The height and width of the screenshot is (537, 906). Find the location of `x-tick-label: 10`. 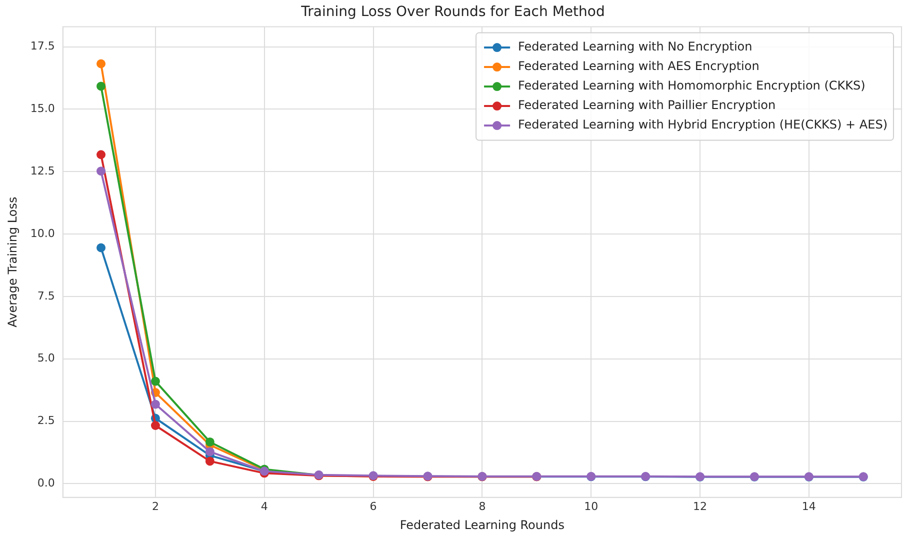

x-tick-label: 10 is located at coordinates (591, 506).